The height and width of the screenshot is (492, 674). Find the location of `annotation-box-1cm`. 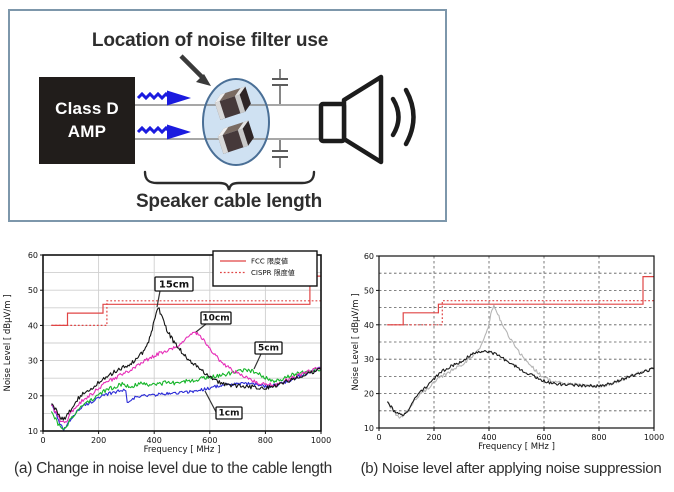

annotation-box-1cm is located at coordinates (229, 413).